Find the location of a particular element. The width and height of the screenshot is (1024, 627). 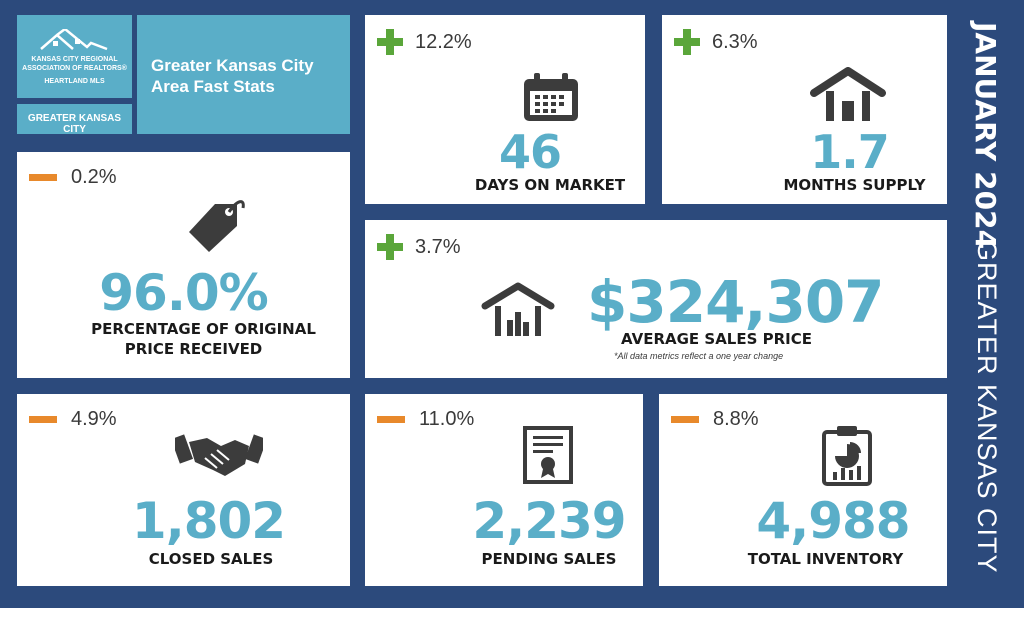

change-value: 3.7% is located at coordinates (438, 246).